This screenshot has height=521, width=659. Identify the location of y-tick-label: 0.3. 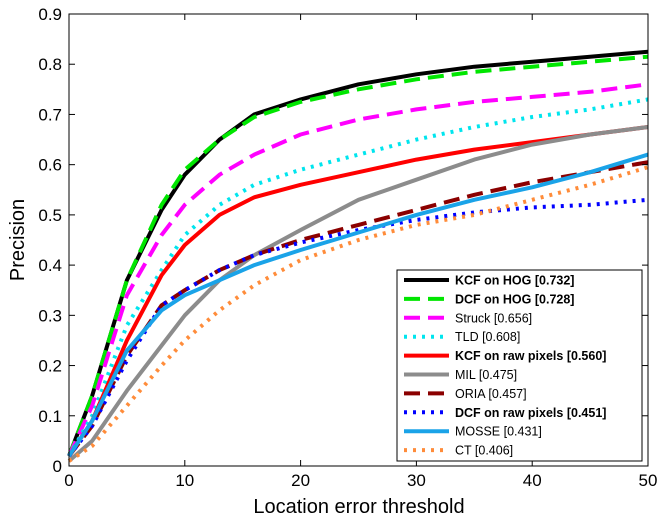
(50, 315).